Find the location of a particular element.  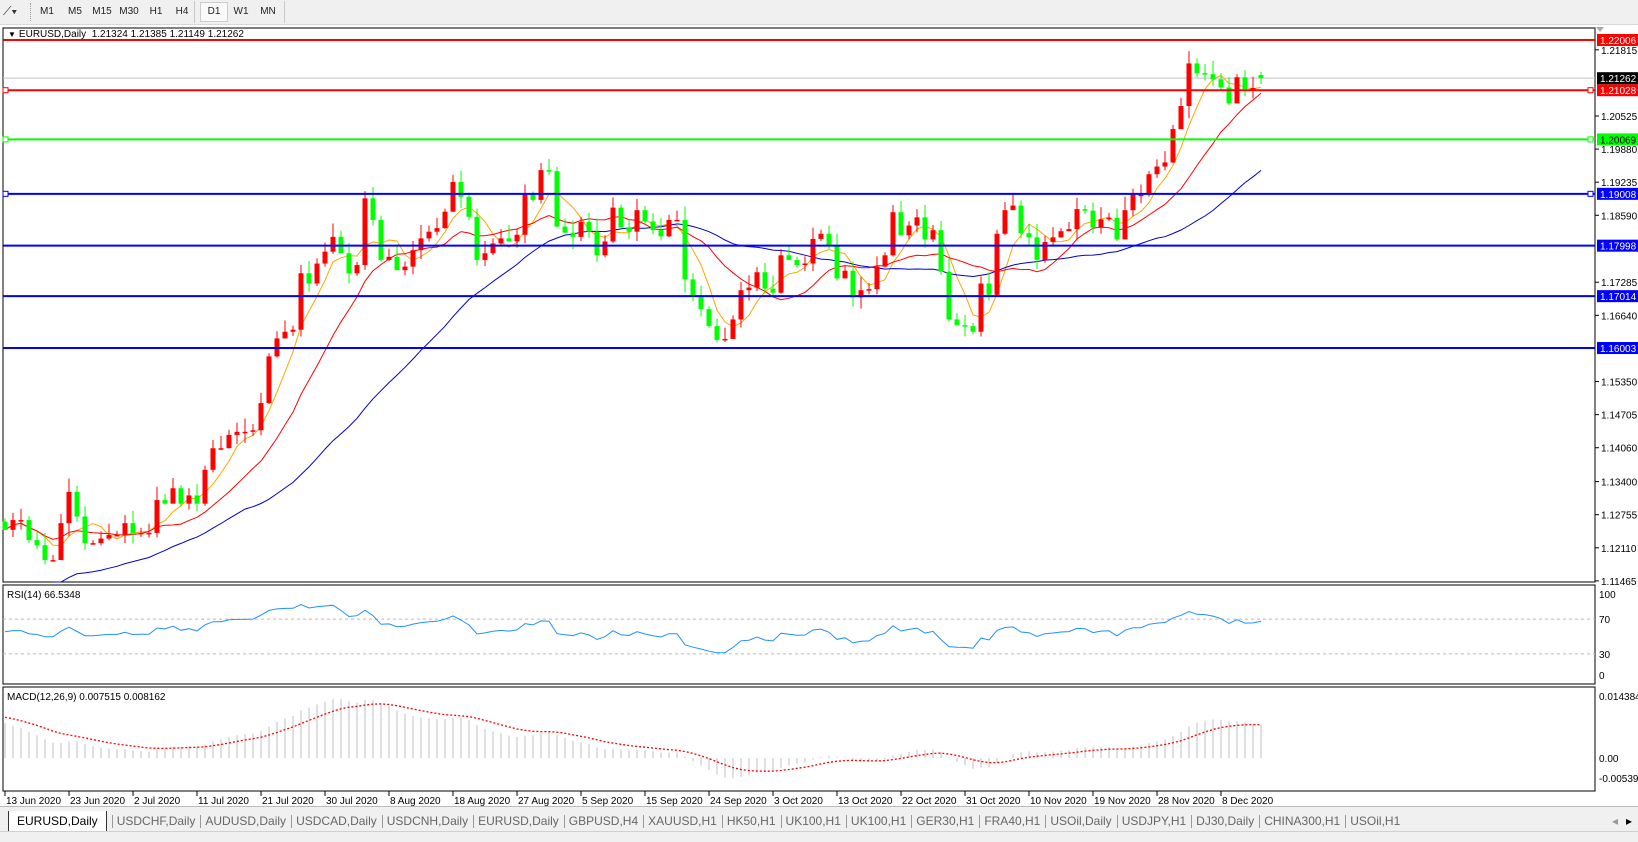

chart-tab: CHINA300,H1 is located at coordinates (1302, 821).